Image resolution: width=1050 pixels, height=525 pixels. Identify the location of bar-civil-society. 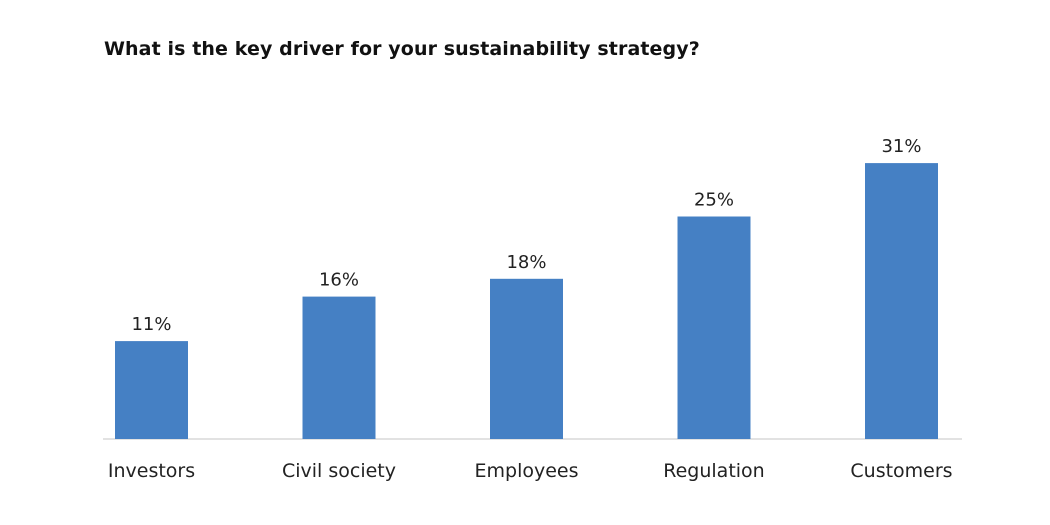
(339, 367).